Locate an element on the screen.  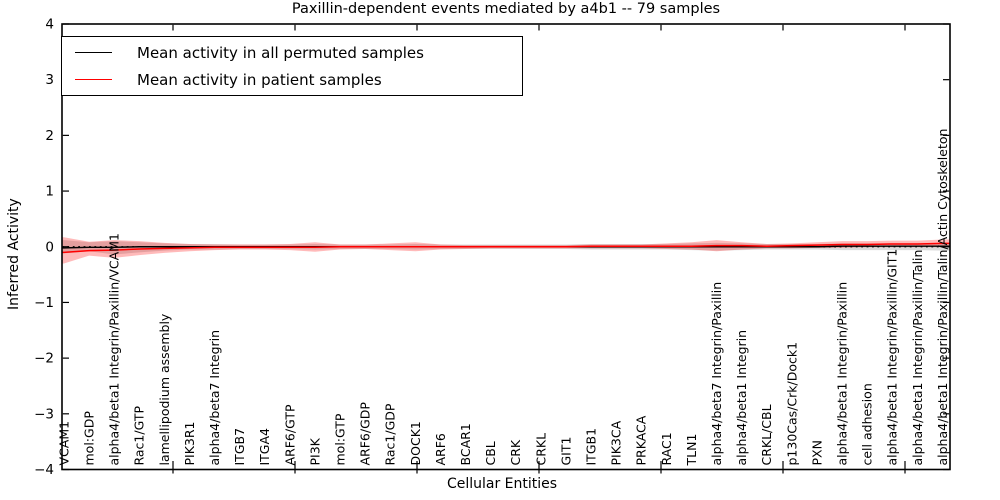
x-category-label: Rac1/GDP is located at coordinates (390, 434).